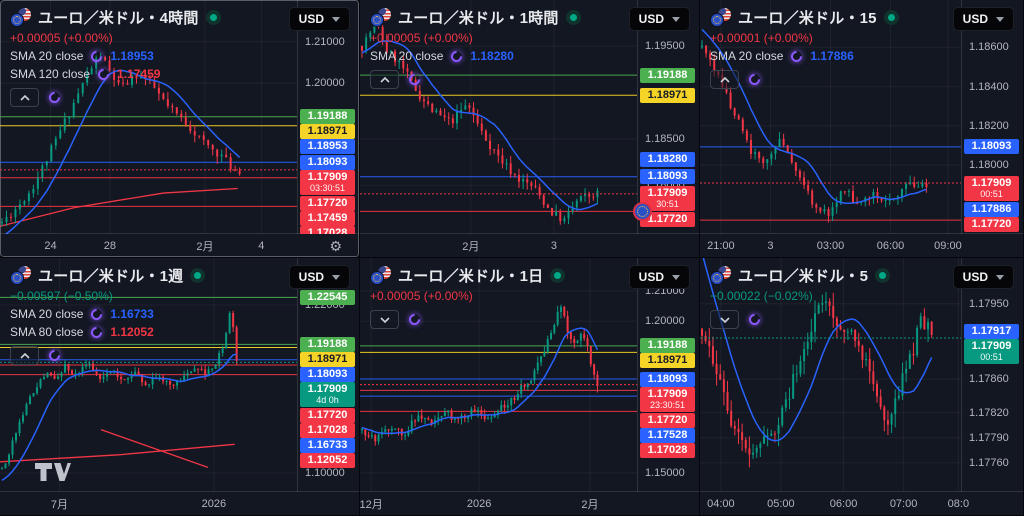 The image size is (1024, 516). Describe the element at coordinates (468, 297) in the screenshot. I see `chart-legend: ユーロ／米ドル・1日 +0.00005 (+0.00%)` at that location.